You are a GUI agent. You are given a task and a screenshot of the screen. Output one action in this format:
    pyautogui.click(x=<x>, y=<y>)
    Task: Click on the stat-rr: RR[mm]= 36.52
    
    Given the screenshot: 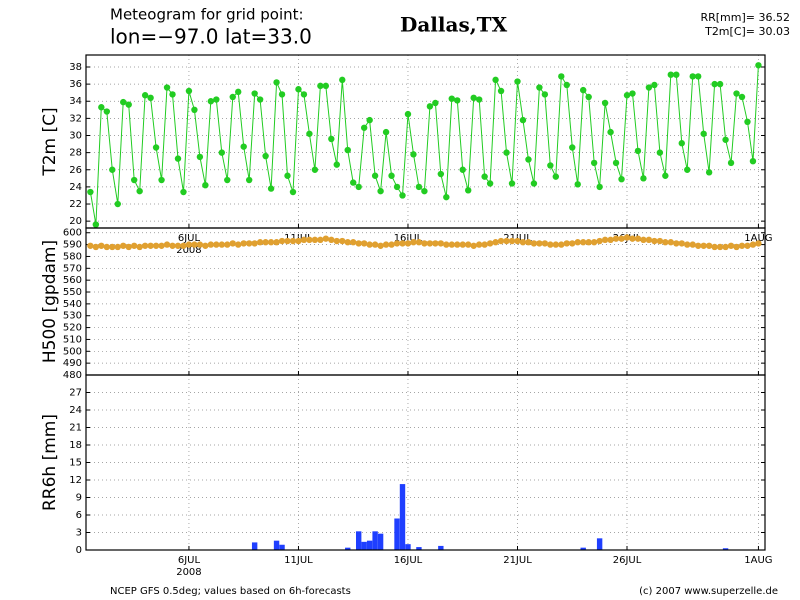 What is the action you would take?
    pyautogui.click(x=745, y=17)
    